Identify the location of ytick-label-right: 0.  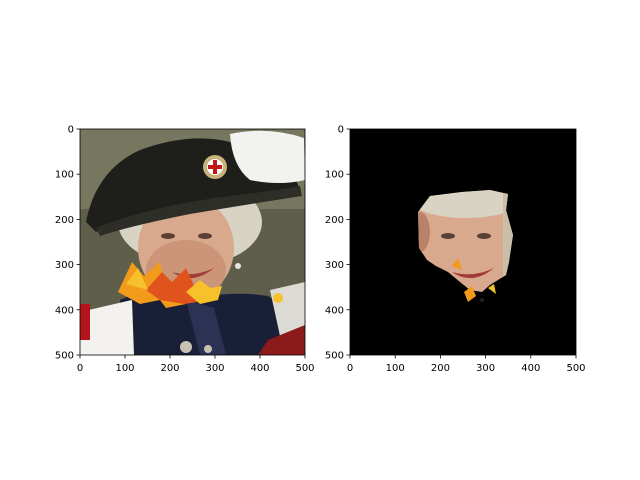
(341, 130).